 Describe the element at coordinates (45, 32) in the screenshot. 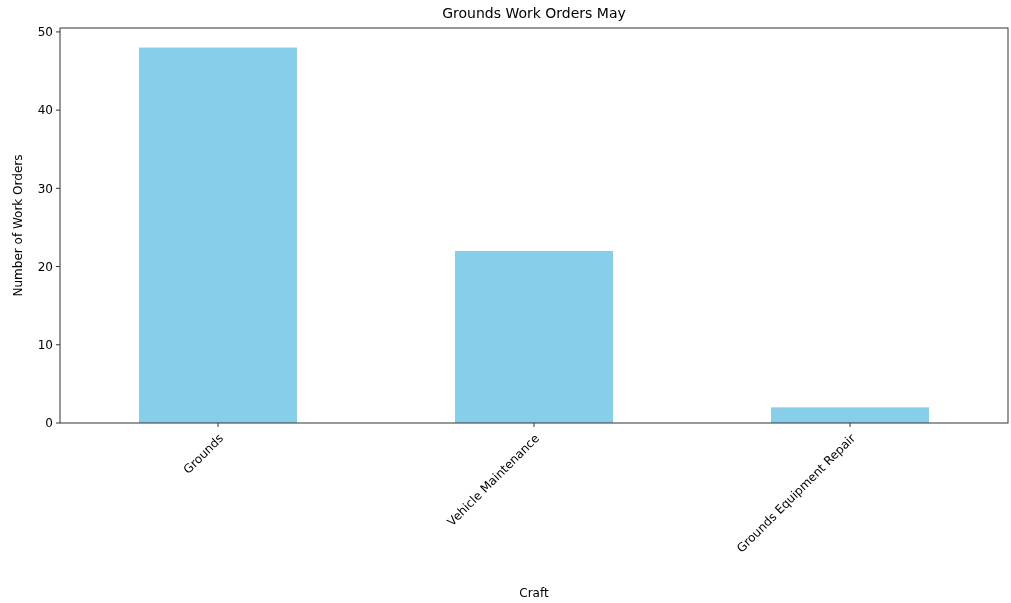

I see `y-tick-label: 50` at that location.